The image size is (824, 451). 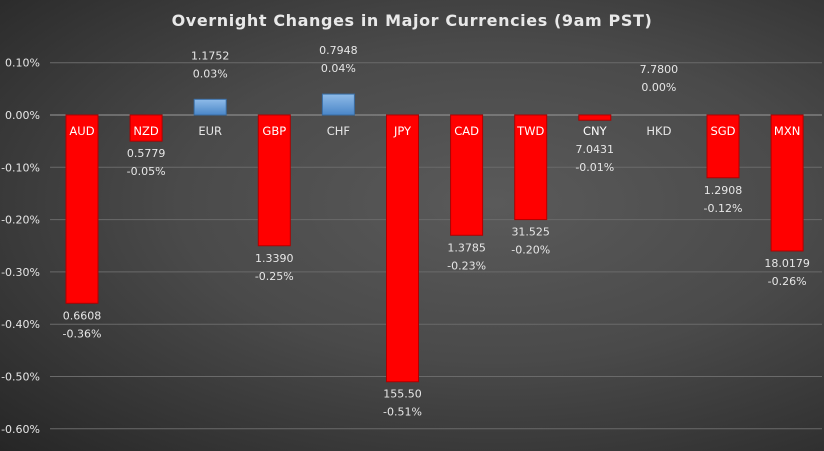 I want to click on category-label: SGD, so click(x=722, y=131).